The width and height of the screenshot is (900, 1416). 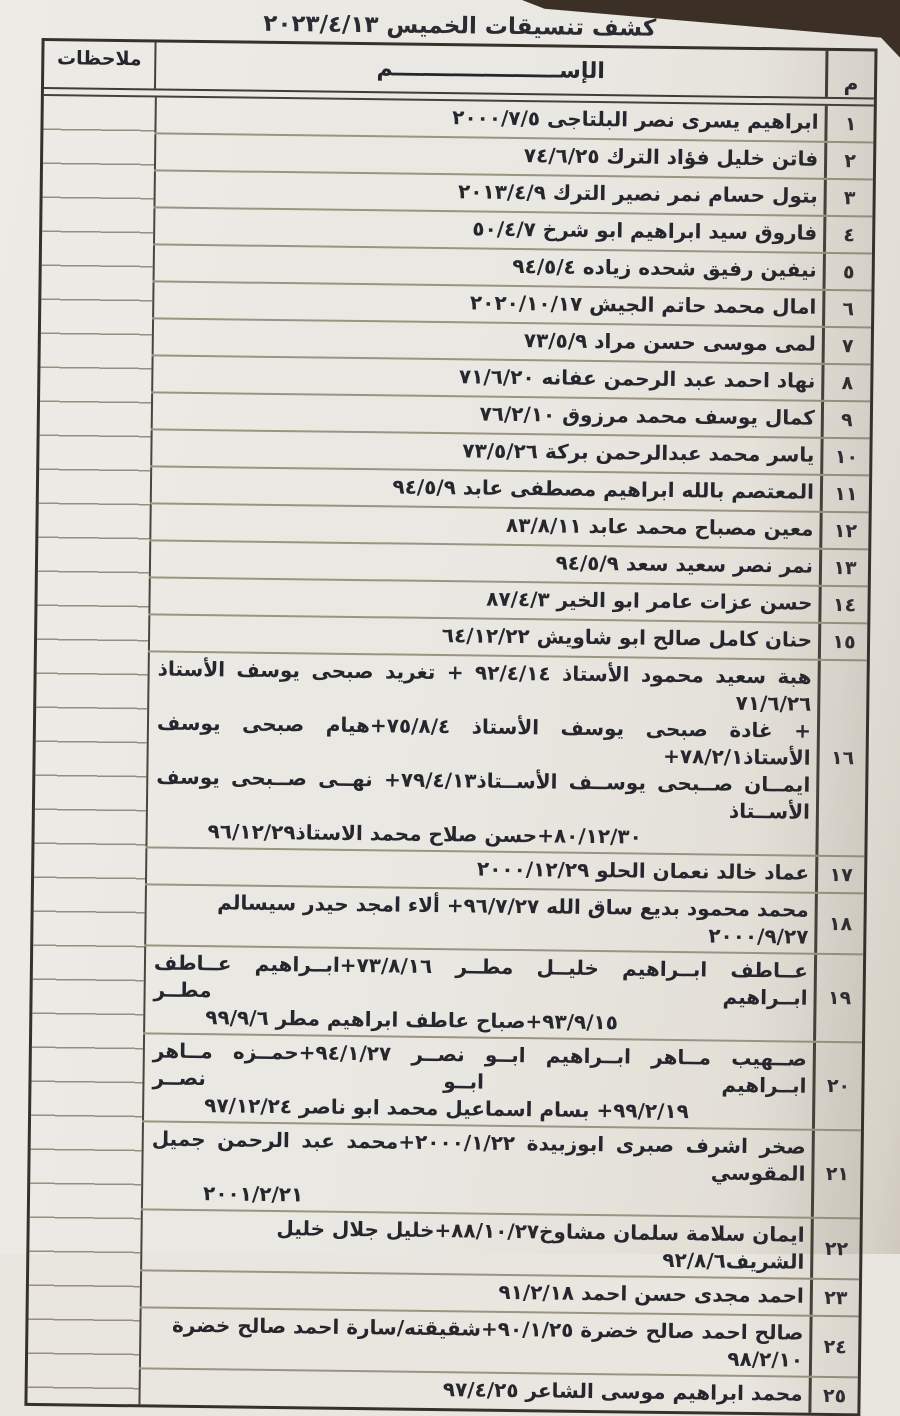 I want to click on row-number: ٨, so click(x=846, y=382).